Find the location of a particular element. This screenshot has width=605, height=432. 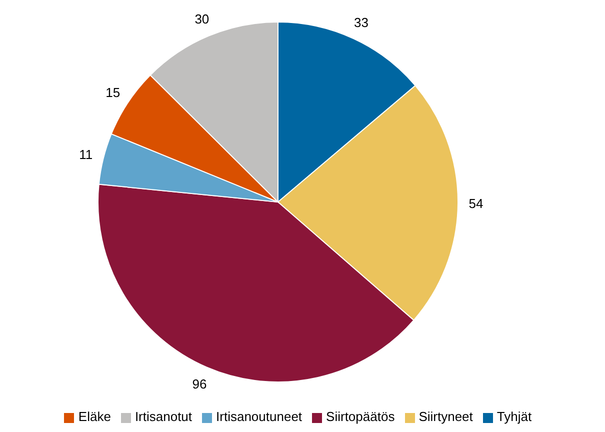

legend-label: Eläke is located at coordinates (94, 416).